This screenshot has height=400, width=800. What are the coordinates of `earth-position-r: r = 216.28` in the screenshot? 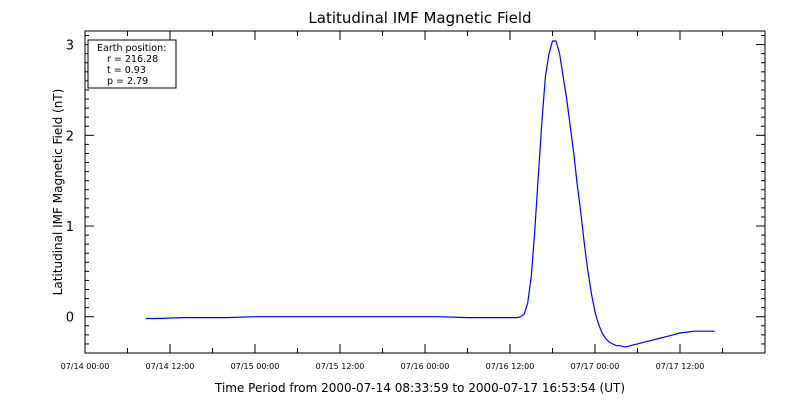 It's located at (132, 59).